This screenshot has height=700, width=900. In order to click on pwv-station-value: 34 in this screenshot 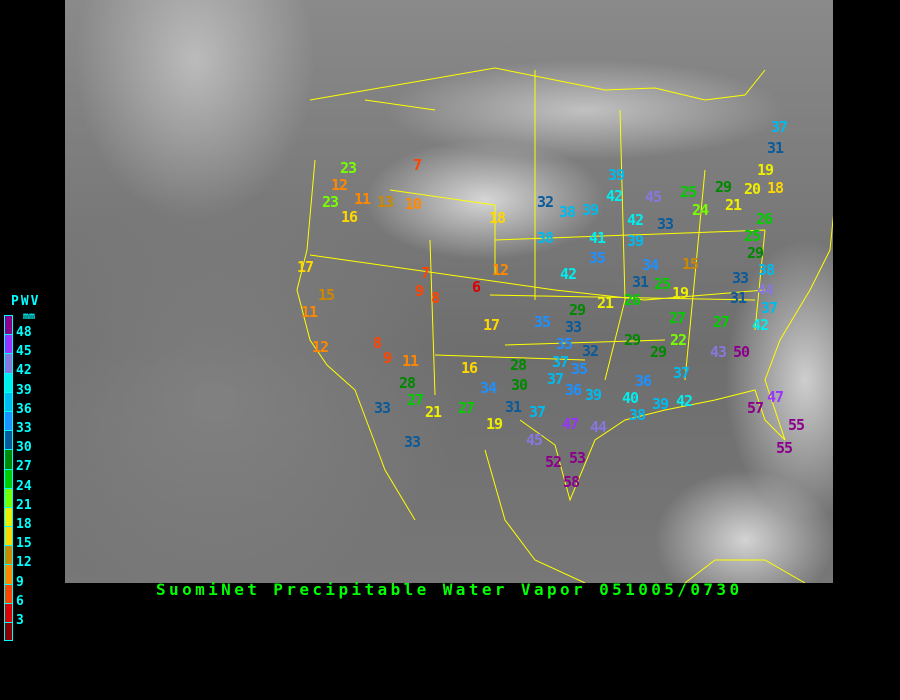, I will do `click(488, 388)`.